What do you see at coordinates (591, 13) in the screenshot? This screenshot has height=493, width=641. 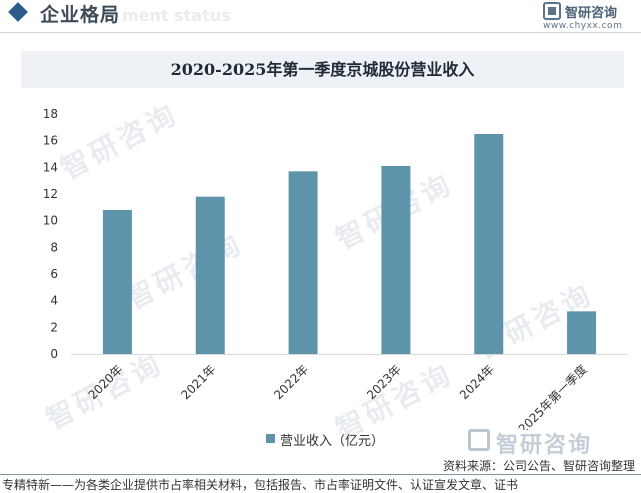 I see `brand-name: 智研咨询` at bounding box center [591, 13].